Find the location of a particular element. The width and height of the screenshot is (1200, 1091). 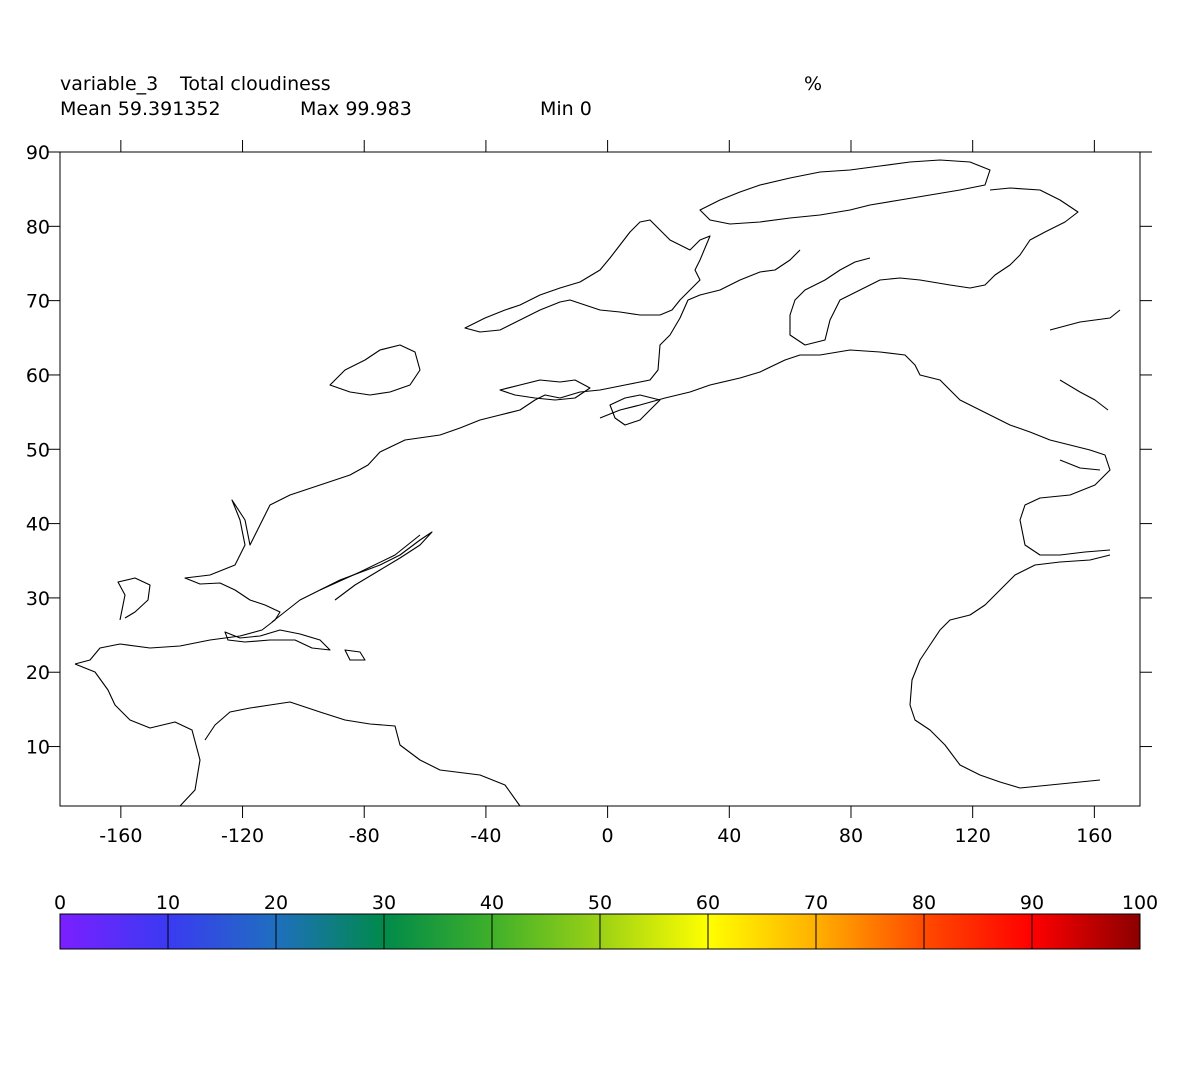

island-cuba is located at coordinates (277, 640).